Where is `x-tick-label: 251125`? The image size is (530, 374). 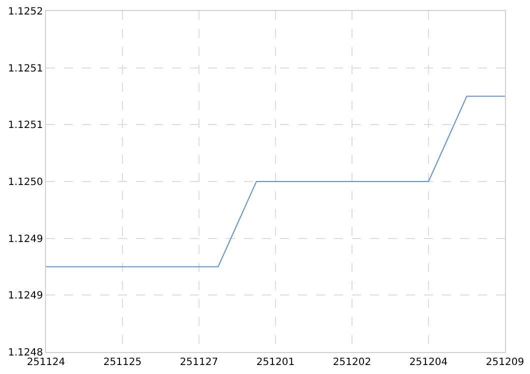
x-tick-label: 251125 is located at coordinates (122, 362).